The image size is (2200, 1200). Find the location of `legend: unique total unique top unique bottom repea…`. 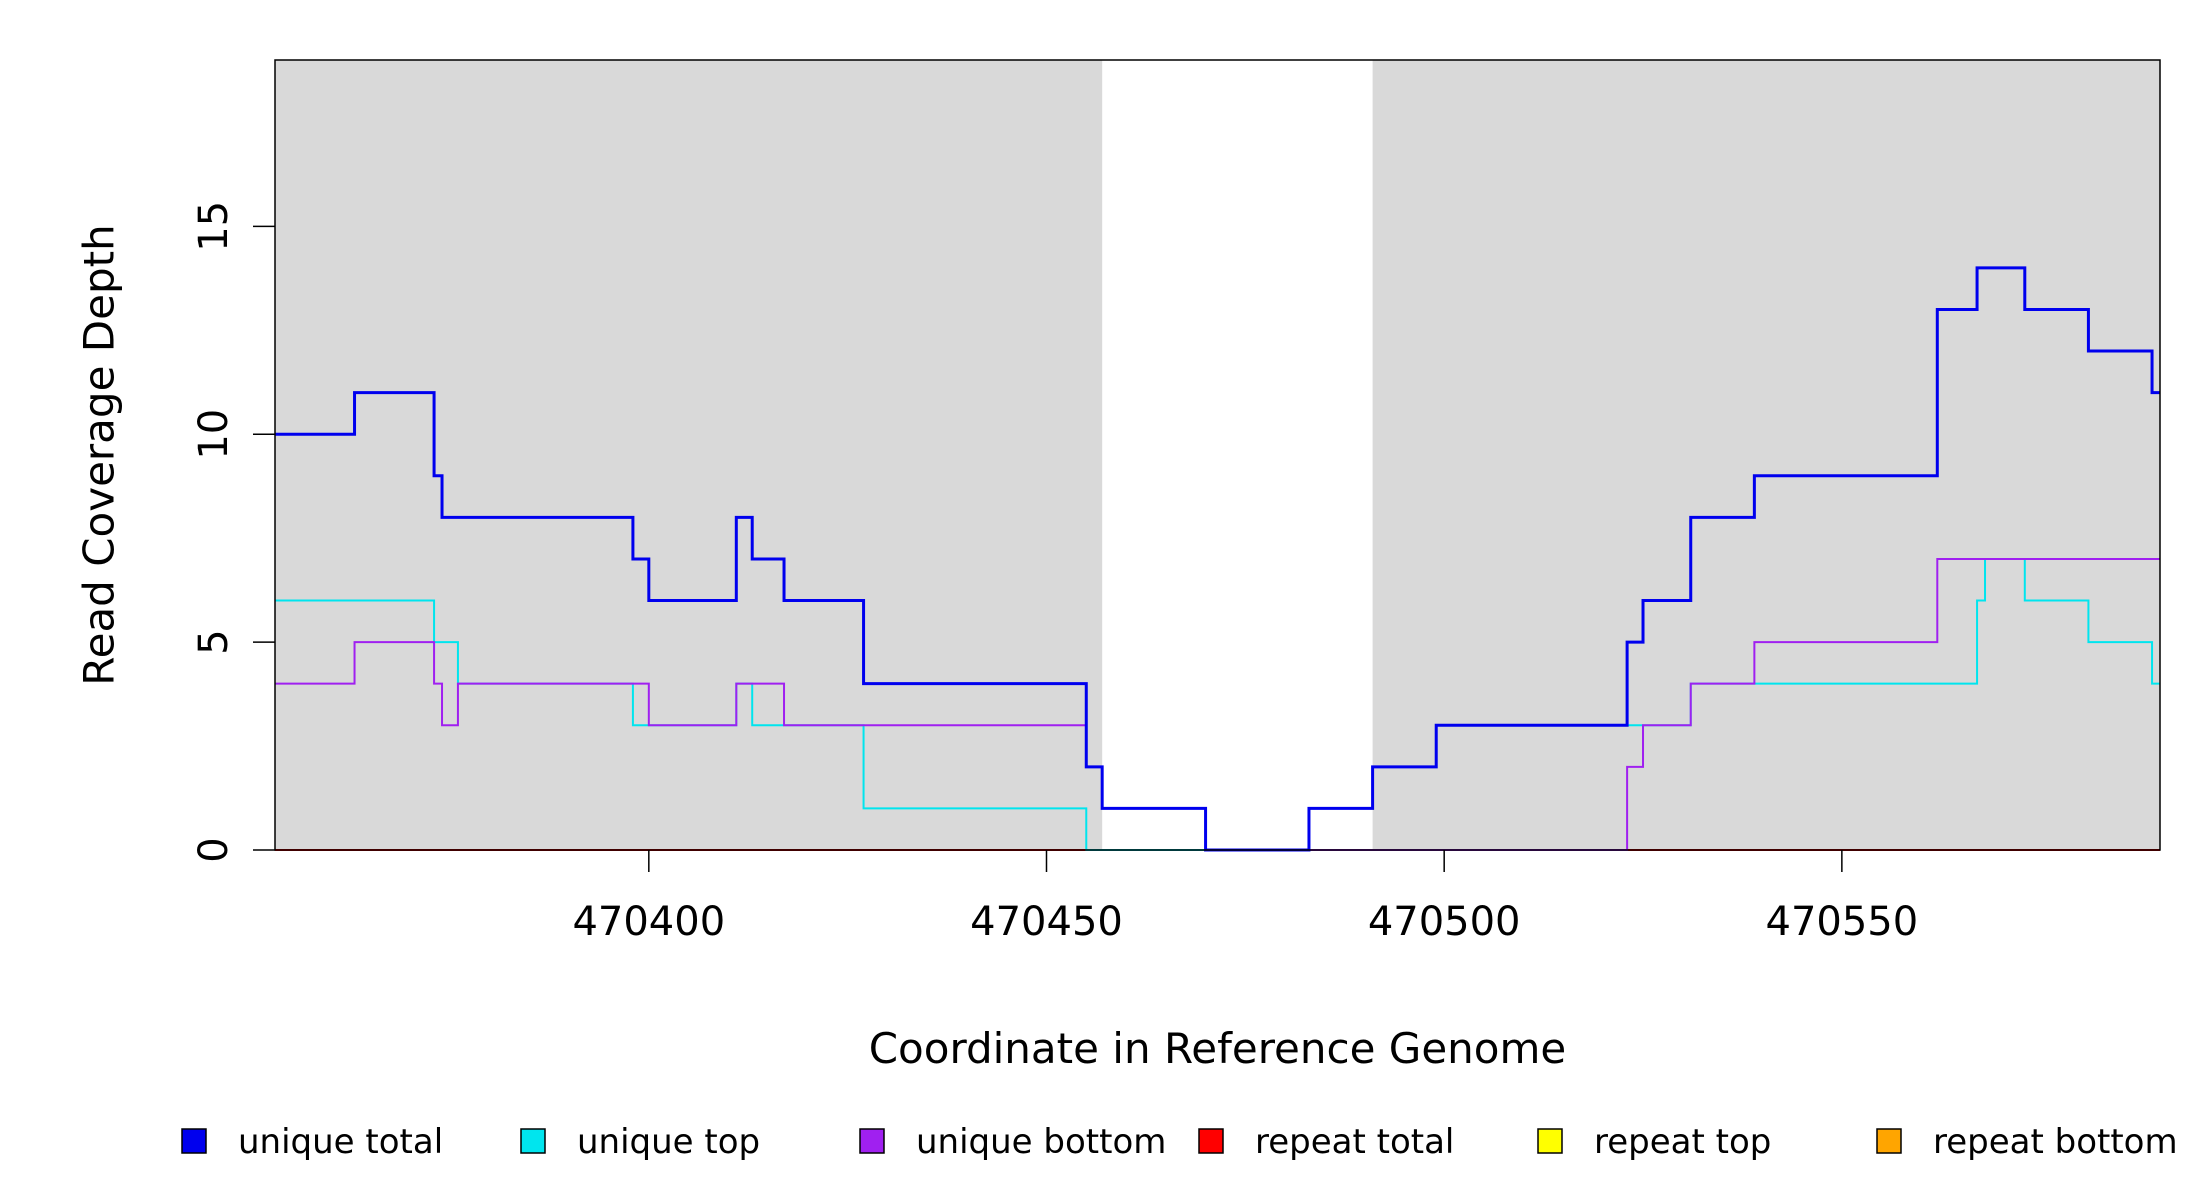

legend: unique total unique top unique bottom repea… is located at coordinates (1179, 1142).